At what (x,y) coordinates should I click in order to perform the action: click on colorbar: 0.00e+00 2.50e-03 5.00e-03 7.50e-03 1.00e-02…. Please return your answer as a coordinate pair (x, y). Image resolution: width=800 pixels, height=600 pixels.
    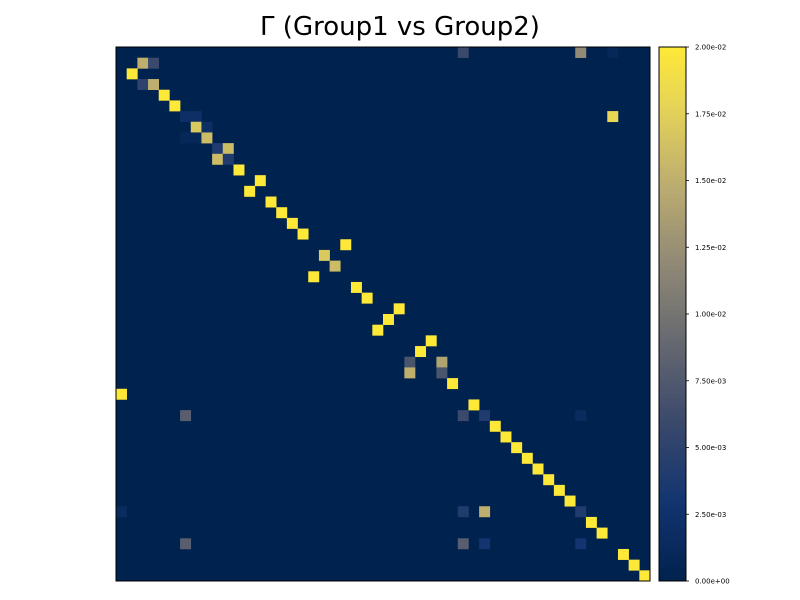
    Looking at the image, I should click on (694, 315).